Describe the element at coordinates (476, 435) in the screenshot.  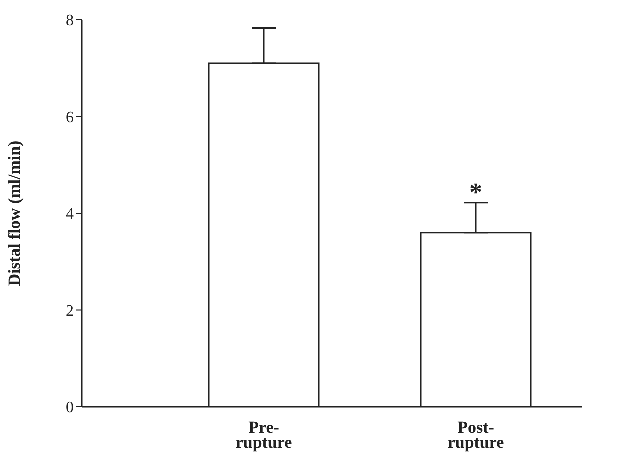
I see `x-tick-label: Post-rupture` at that location.